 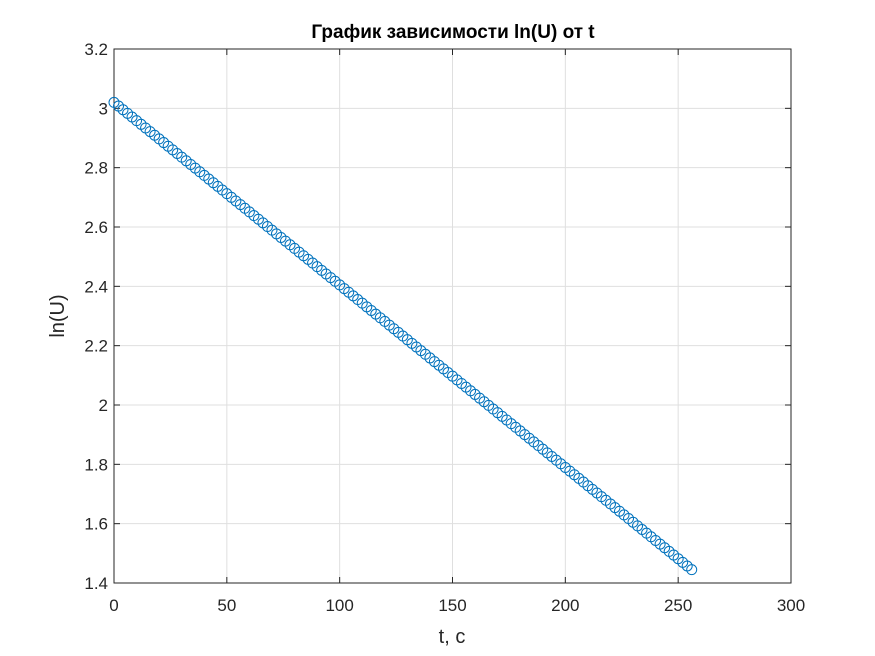 I want to click on chart-title: График зависимости ln(U) от t, so click(x=453, y=32).